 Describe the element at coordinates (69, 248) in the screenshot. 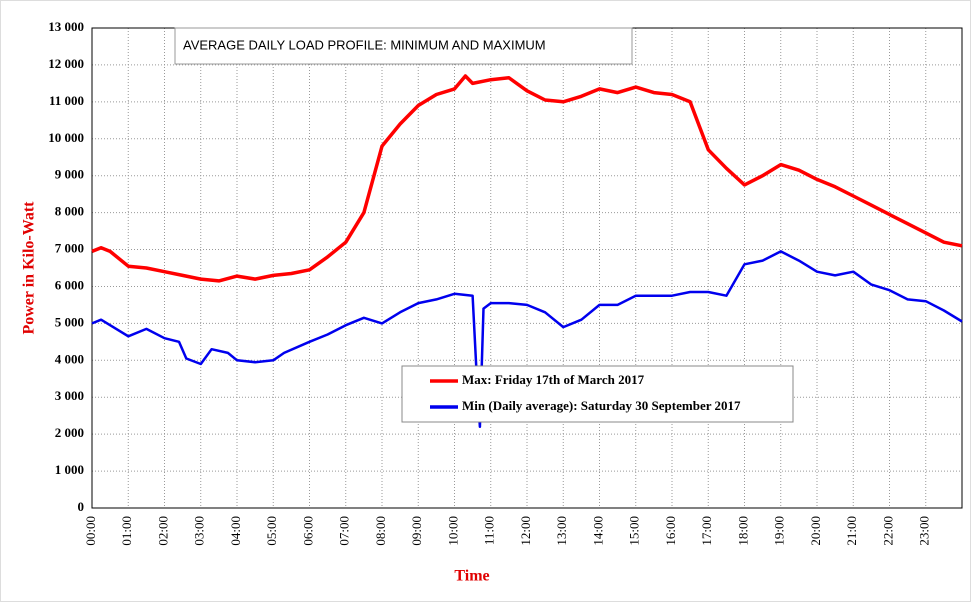

I see `y-tick-label: 7 000` at that location.